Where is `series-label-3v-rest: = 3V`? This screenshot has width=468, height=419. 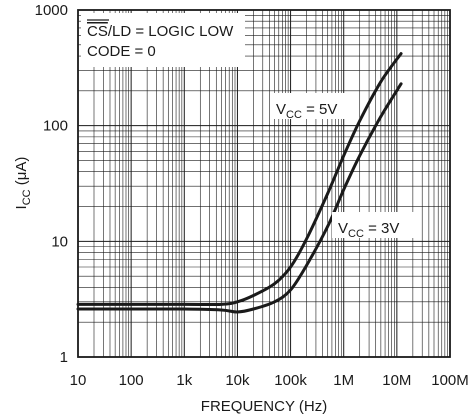
series-label-3v-rest: = 3V is located at coordinates (381, 228).